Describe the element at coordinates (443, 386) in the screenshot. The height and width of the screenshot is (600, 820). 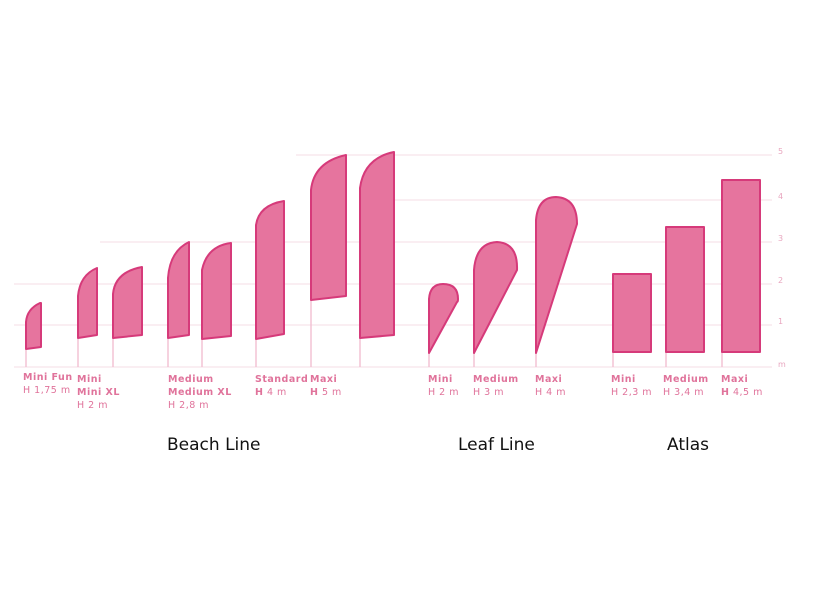
I see `label-leaf-mini: Mini H 2 m` at that location.